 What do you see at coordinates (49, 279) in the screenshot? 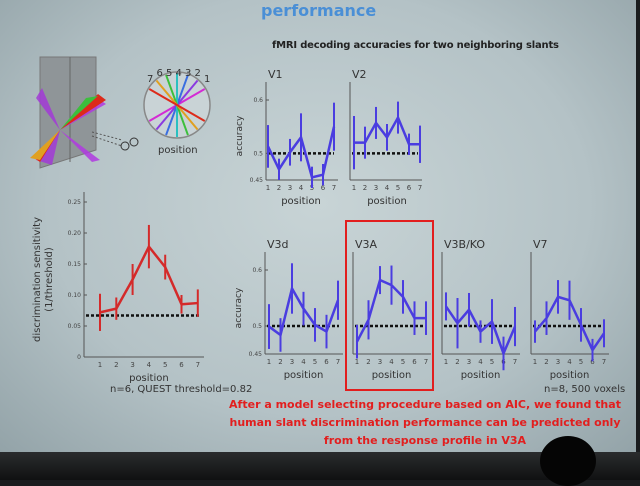
I see `y-axis-label-2: (1/threshold)` at bounding box center [49, 279].